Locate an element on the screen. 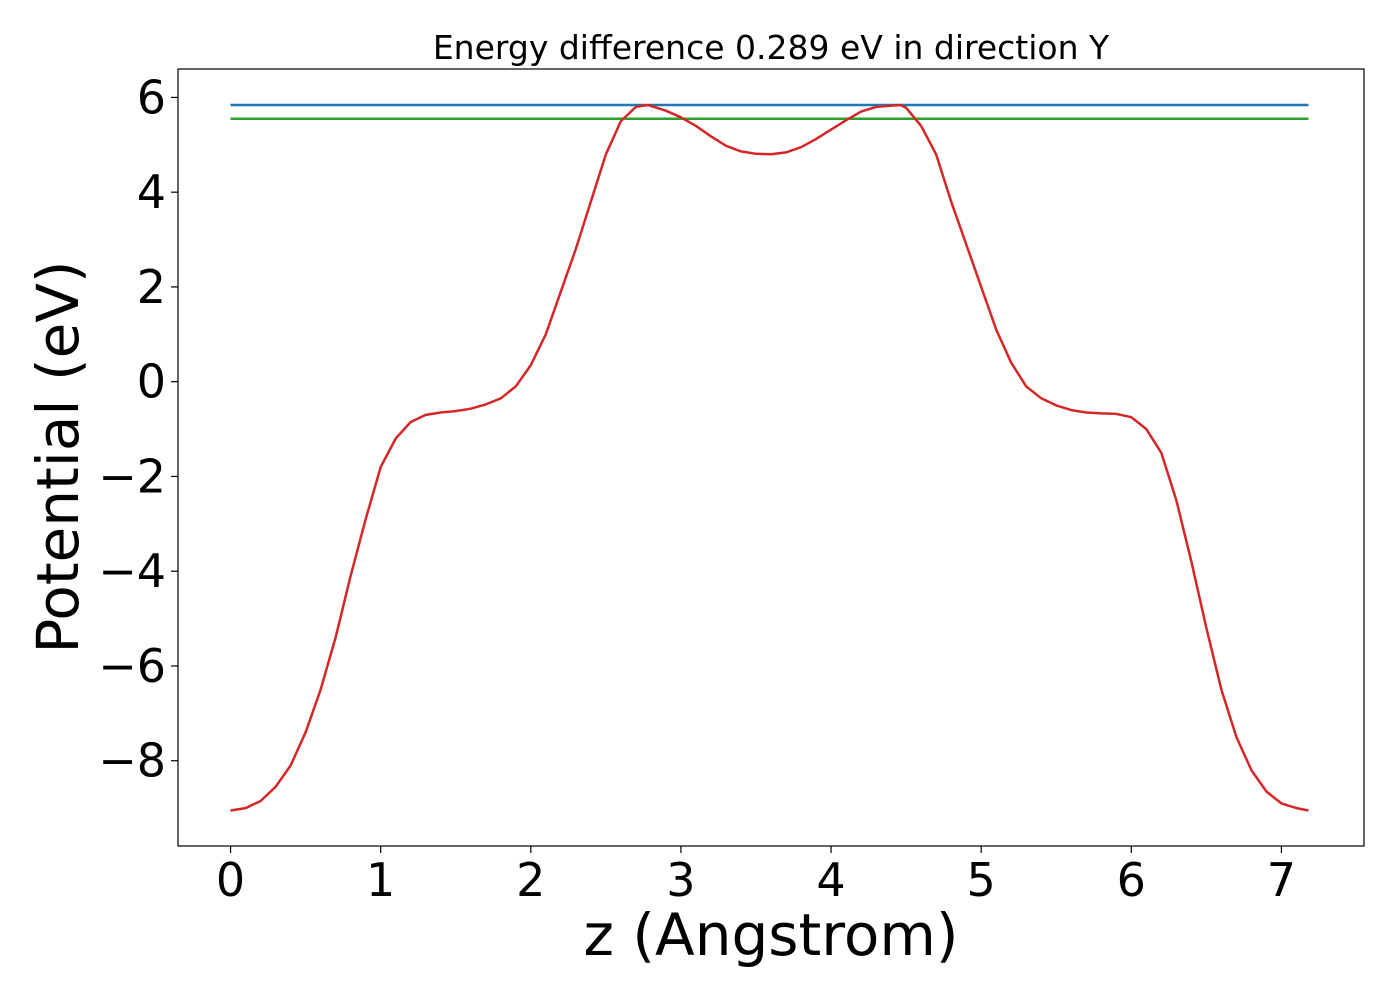 This screenshot has height=1000, width=1400. x-axis-label: z (Angstrom) is located at coordinates (771, 935).